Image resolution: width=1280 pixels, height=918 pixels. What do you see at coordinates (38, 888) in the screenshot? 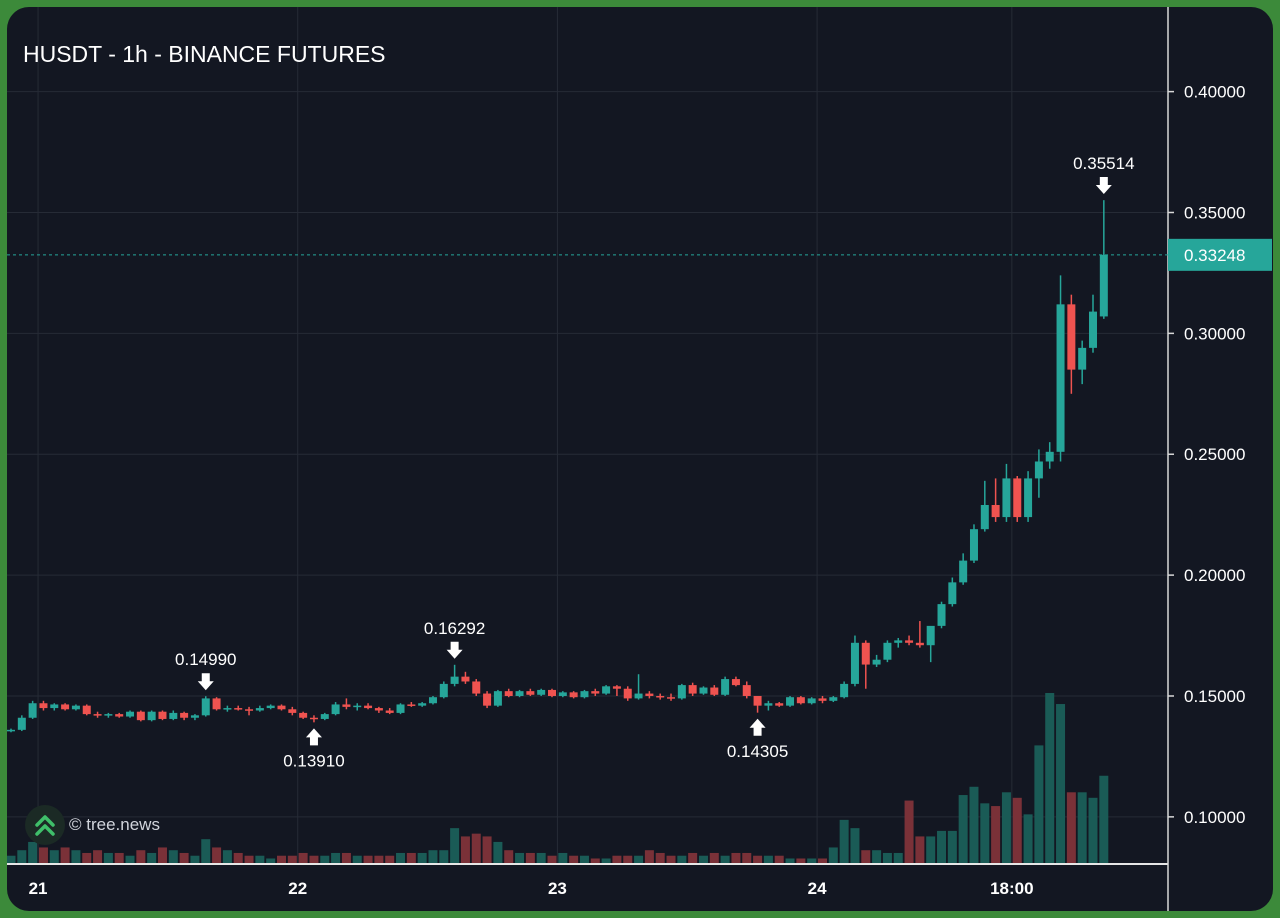
I see `x-tick-label: 21` at bounding box center [38, 888].